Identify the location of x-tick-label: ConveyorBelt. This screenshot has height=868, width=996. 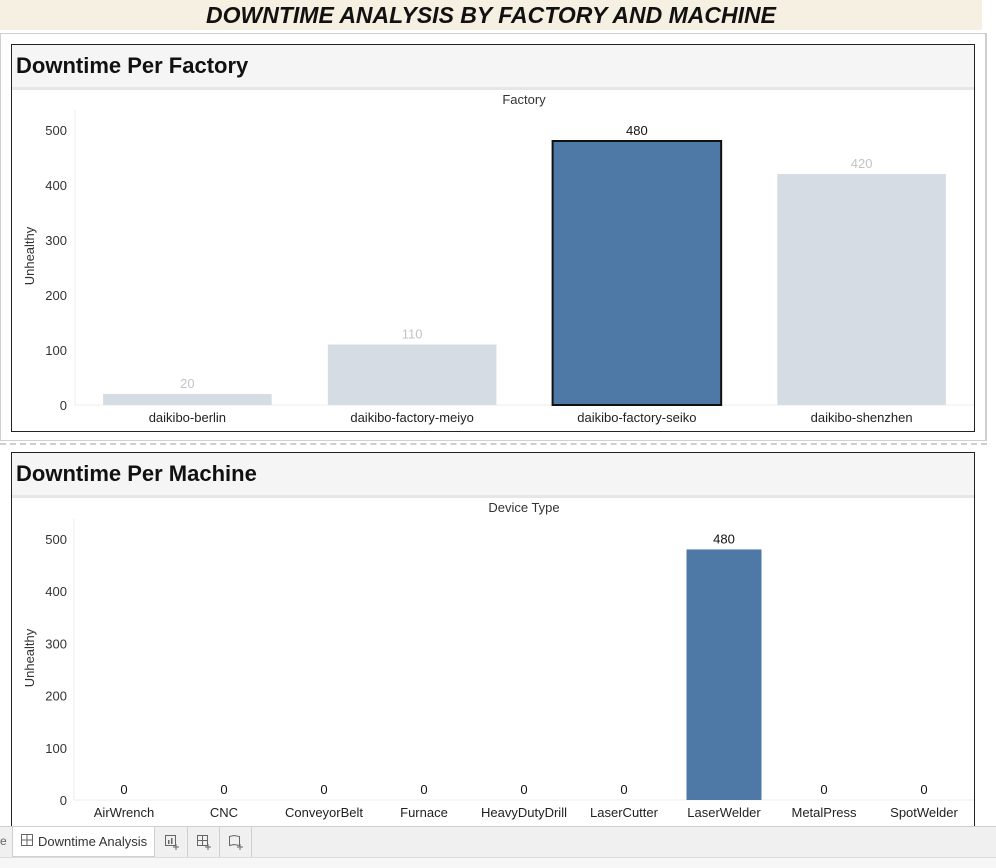
(324, 812).